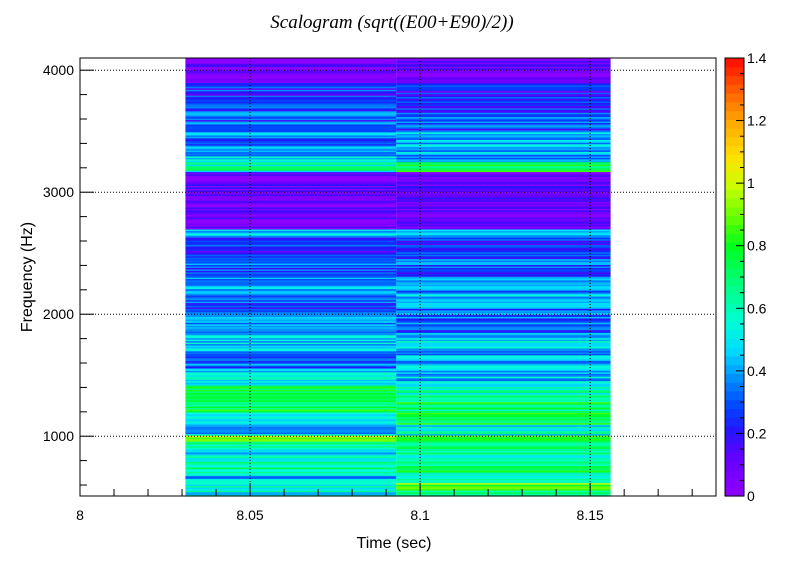 The height and width of the screenshot is (572, 796). What do you see at coordinates (58, 436) in the screenshot?
I see `y-tick-label: 1000` at bounding box center [58, 436].